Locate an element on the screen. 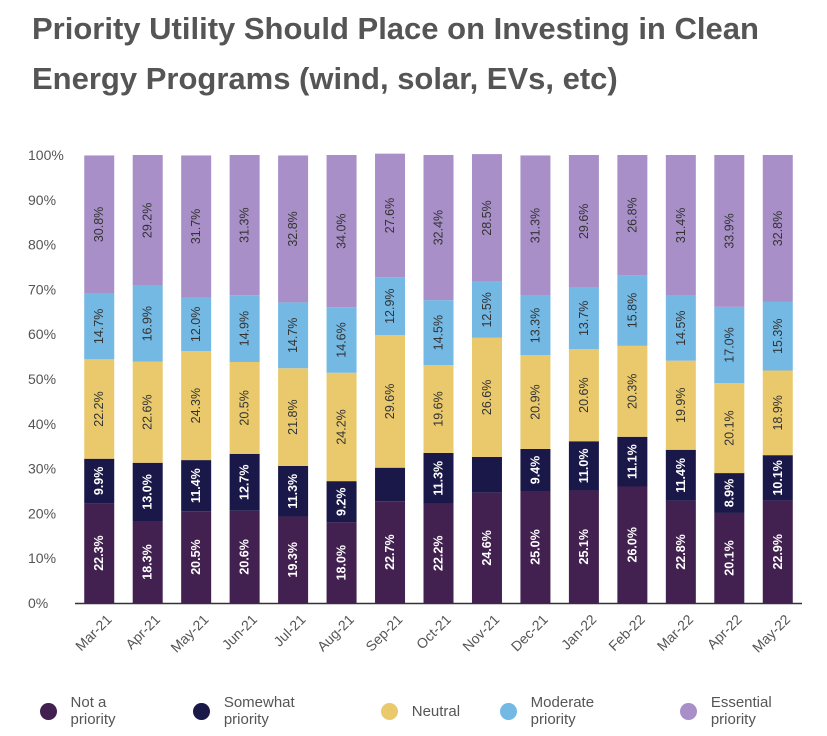 The height and width of the screenshot is (736, 827). legend-item: Not a priority is located at coordinates (90, 711).